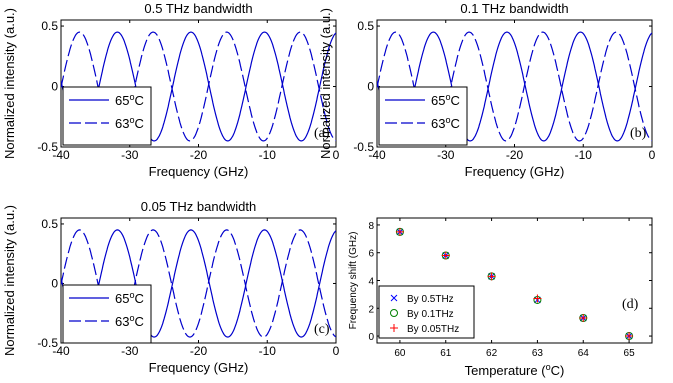 The image size is (673, 383). What do you see at coordinates (394, 313) in the screenshot?
I see `legend-marker-o` at bounding box center [394, 313].